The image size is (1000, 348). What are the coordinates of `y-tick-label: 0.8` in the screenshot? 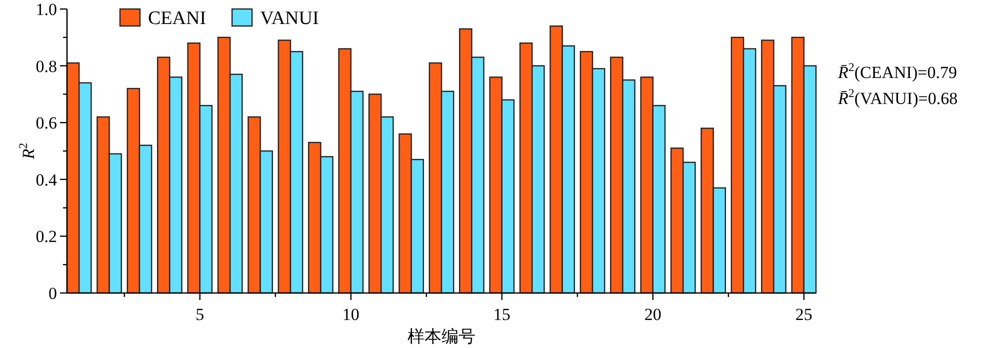 It's located at (46, 66).